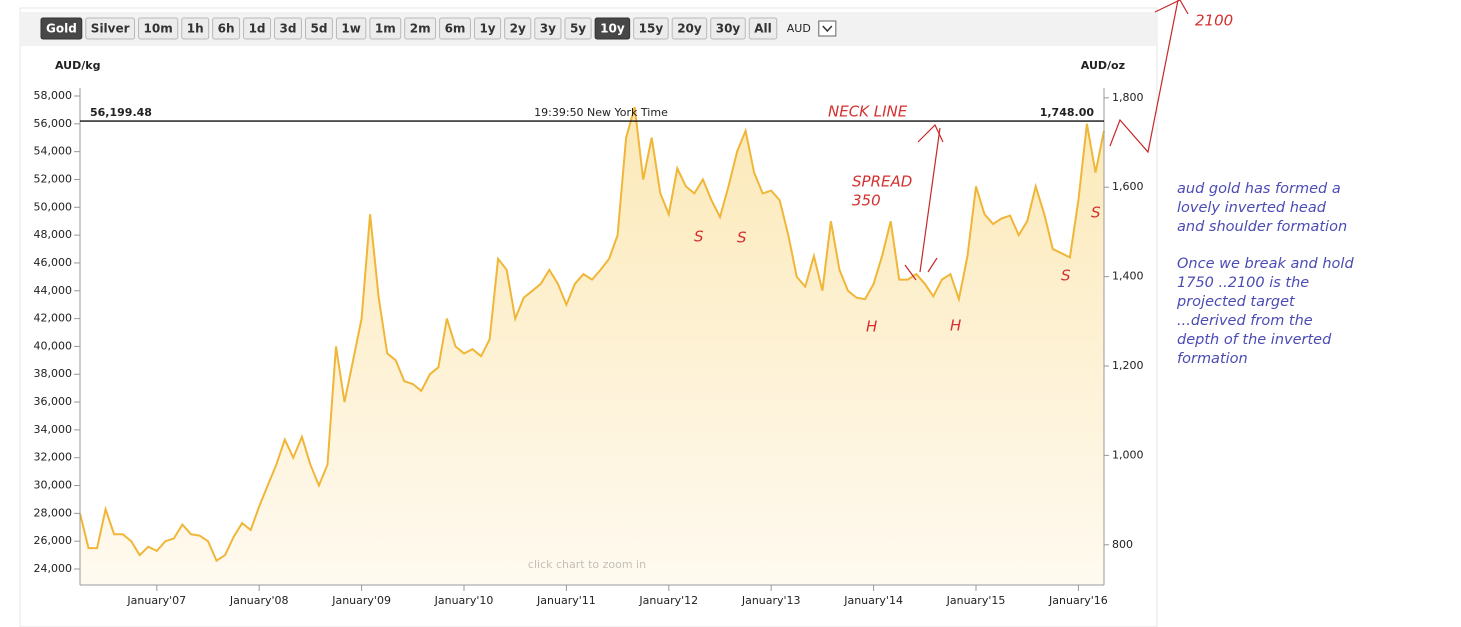 Image resolution: width=1461 pixels, height=627 pixels. I want to click on x-tick-label: January'13, so click(771, 600).